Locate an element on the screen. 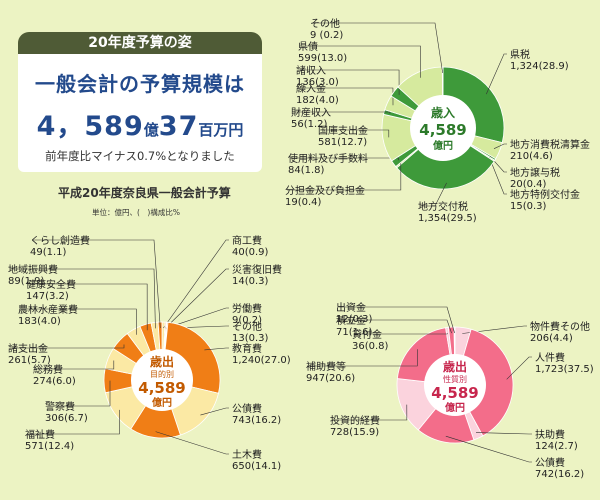  slice-value-label: 742(16.2) is located at coordinates (559, 474).